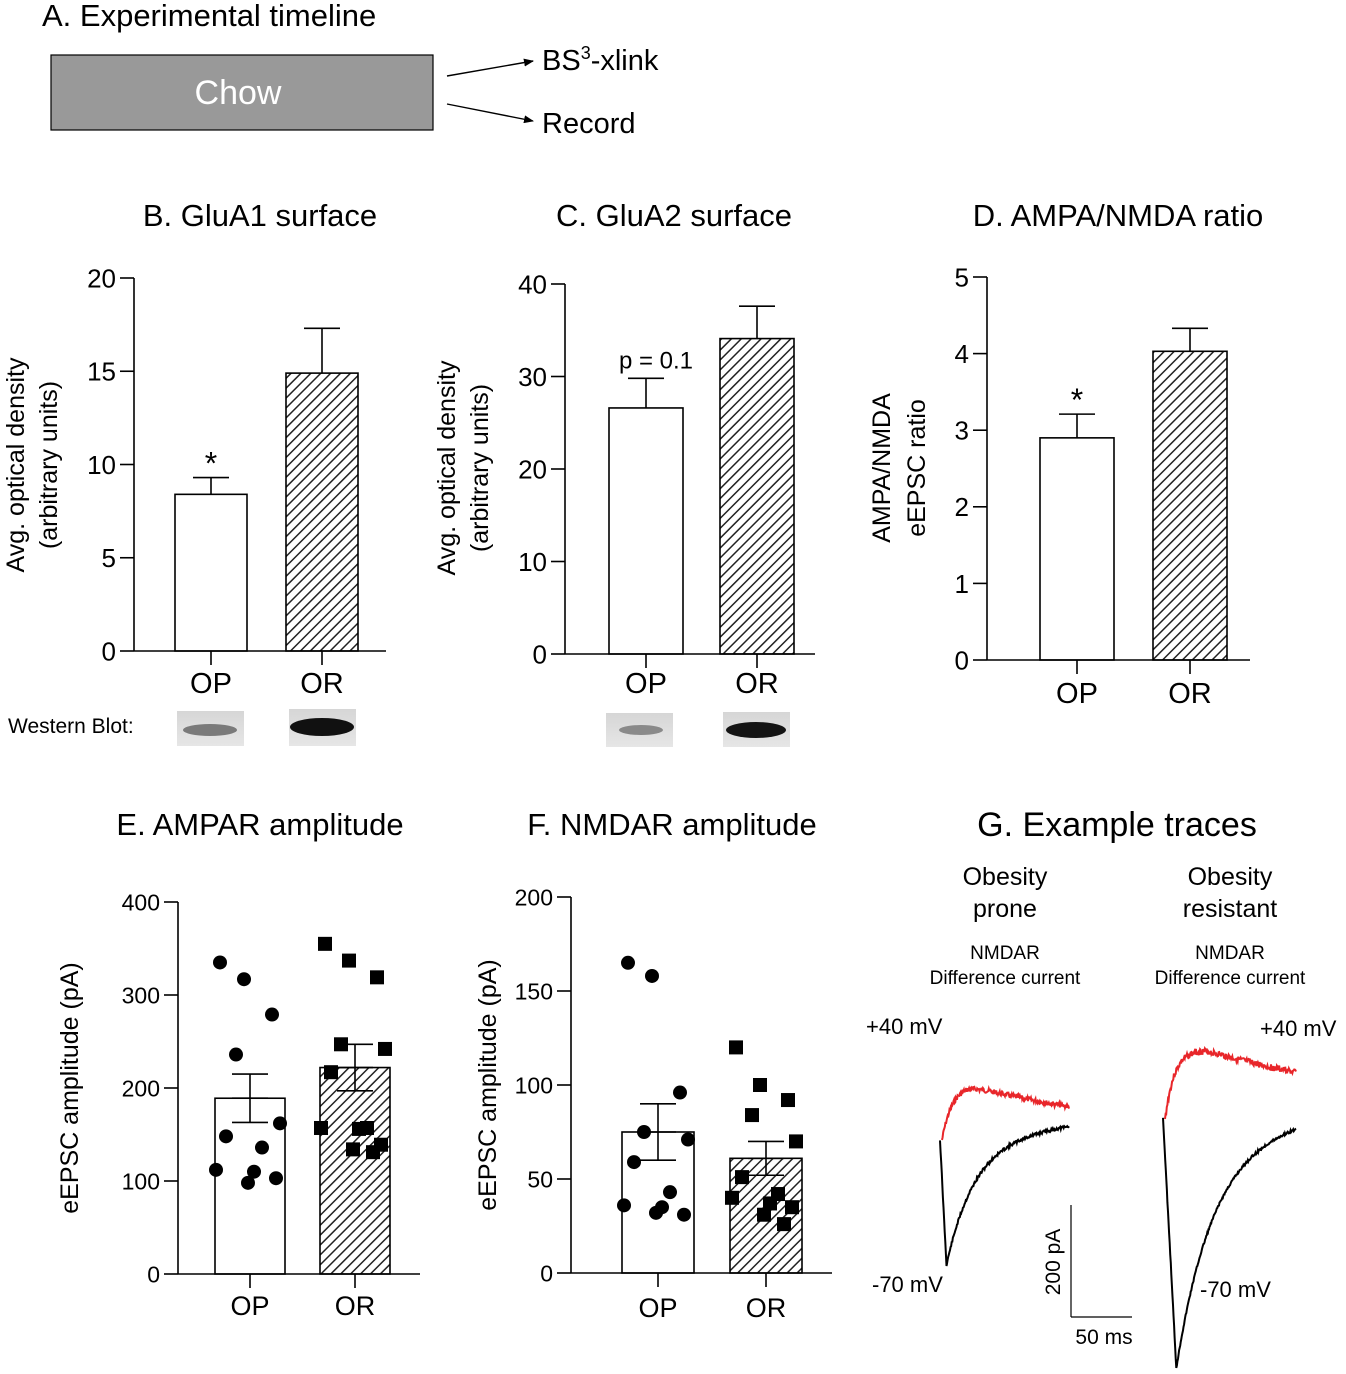 This screenshot has width=1346, height=1374. What do you see at coordinates (238, 93) in the screenshot?
I see `chow-label: Chow` at bounding box center [238, 93].